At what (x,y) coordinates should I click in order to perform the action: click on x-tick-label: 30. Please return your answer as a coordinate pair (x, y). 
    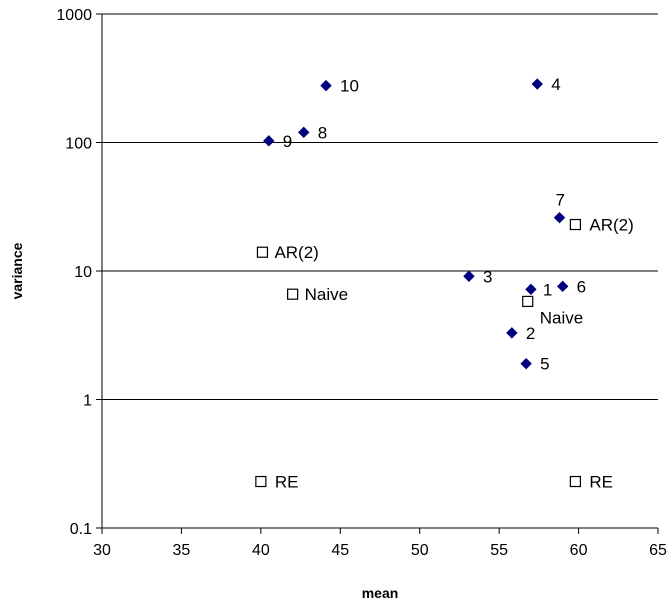
    Looking at the image, I should click on (102, 550).